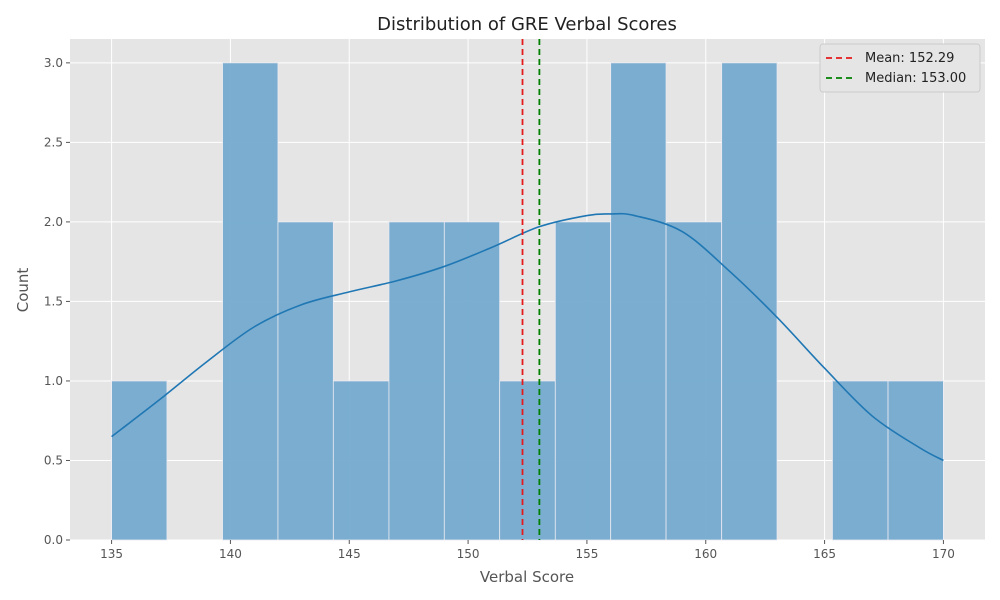 Image resolution: width=1000 pixels, height=600 pixels. I want to click on x-tick-label: 140, so click(230, 554).